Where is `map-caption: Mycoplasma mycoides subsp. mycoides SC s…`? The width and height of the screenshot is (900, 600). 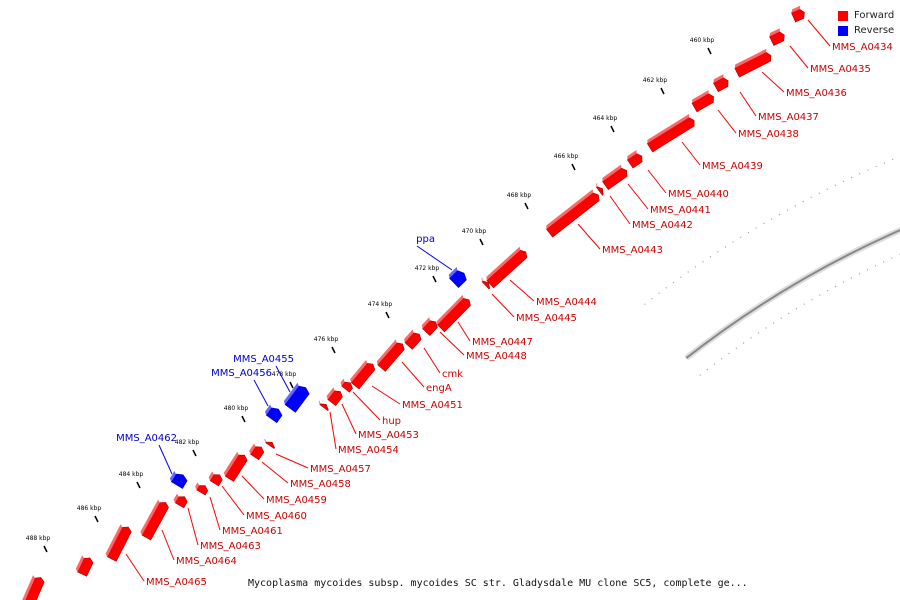 map-caption: Mycoplasma mycoides subsp. mycoides SC s… is located at coordinates (498, 583).